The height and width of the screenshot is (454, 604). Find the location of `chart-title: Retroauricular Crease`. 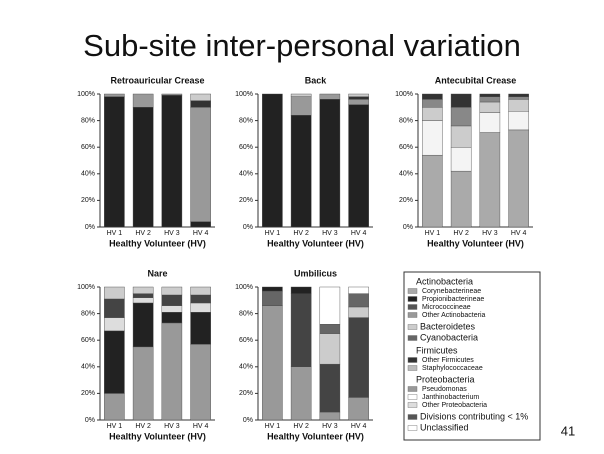

chart-title: Retroauricular Crease is located at coordinates (157, 80).